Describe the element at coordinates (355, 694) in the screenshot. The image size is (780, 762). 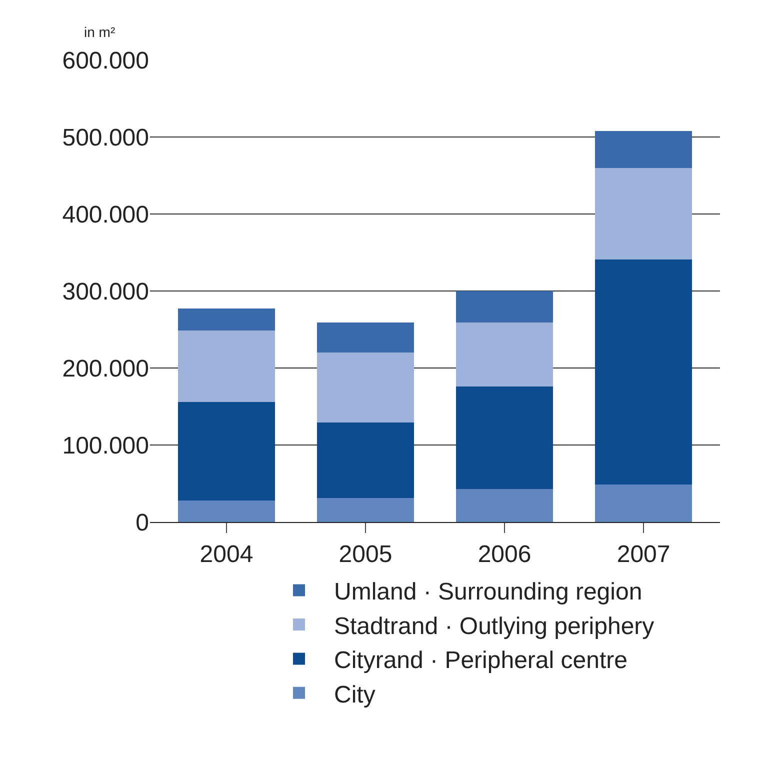
I see `legend-label: City` at that location.